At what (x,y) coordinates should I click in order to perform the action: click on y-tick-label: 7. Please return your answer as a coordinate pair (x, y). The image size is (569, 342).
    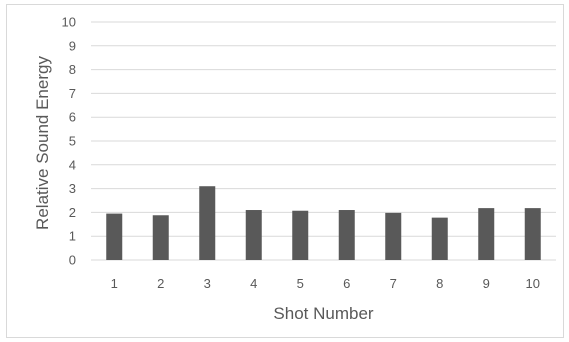
    Looking at the image, I should click on (72, 93).